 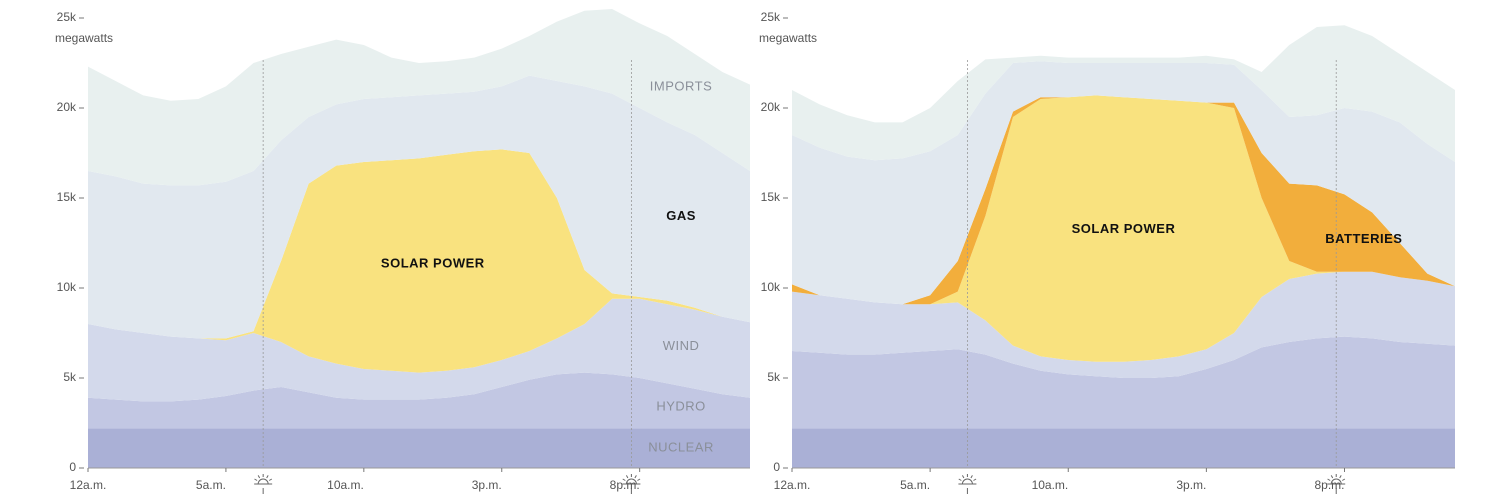 What do you see at coordinates (680, 406) in the screenshot?
I see `series-label: HYDRO` at bounding box center [680, 406].